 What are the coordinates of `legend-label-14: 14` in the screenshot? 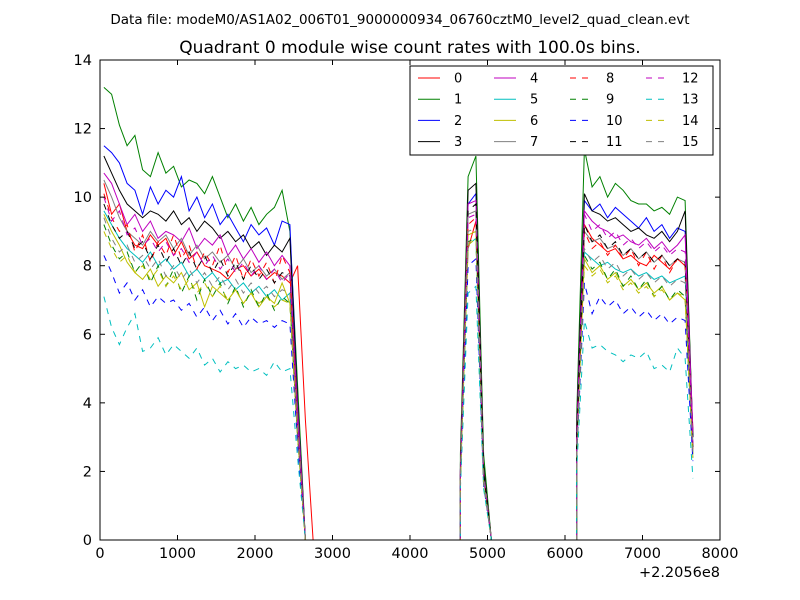 It's located at (690, 121).